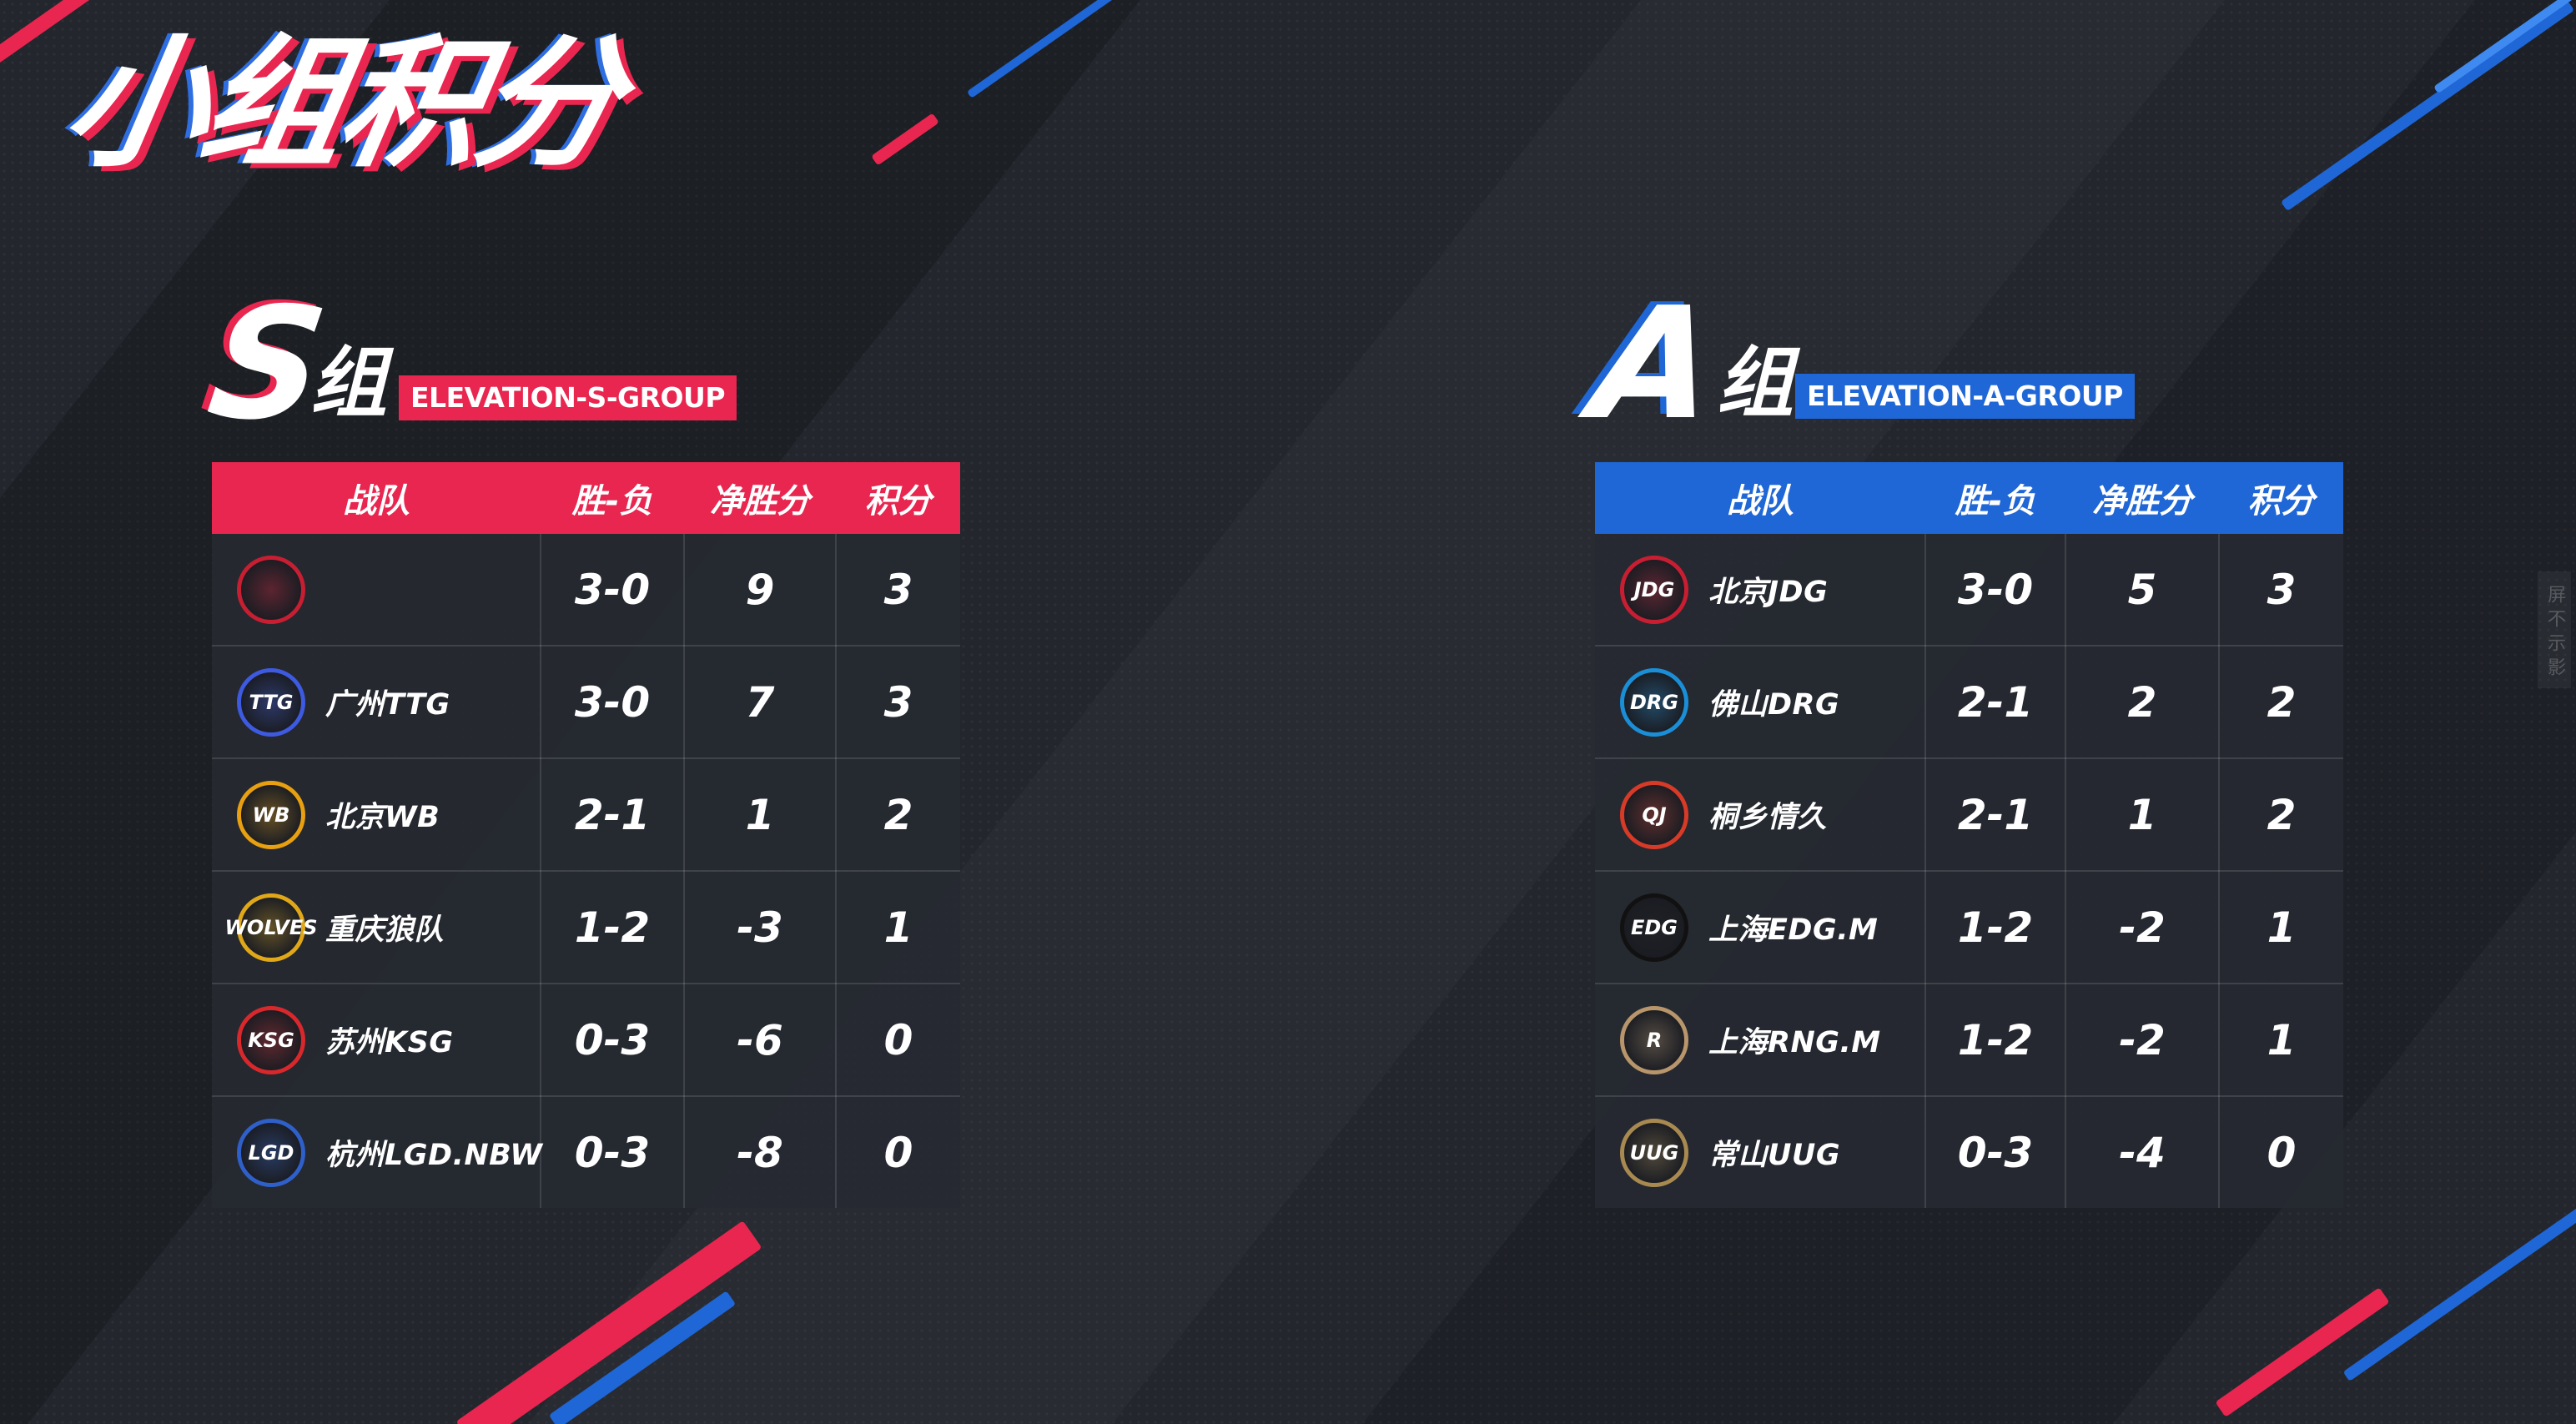 The width and height of the screenshot is (2576, 1424). I want to click on rng-logo-icon: R, so click(1654, 1039).